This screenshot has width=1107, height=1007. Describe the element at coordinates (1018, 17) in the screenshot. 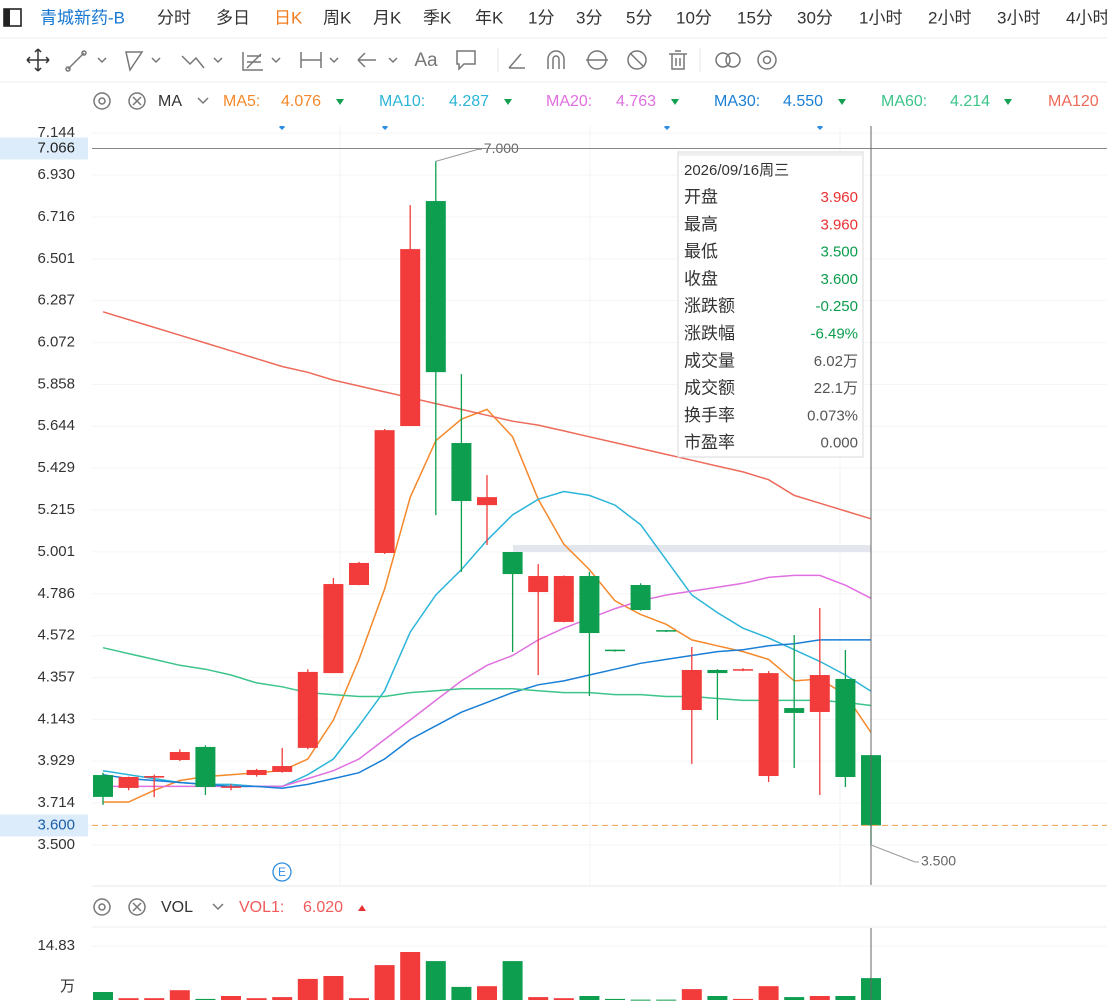

I see `period-tab: 3小时` at that location.